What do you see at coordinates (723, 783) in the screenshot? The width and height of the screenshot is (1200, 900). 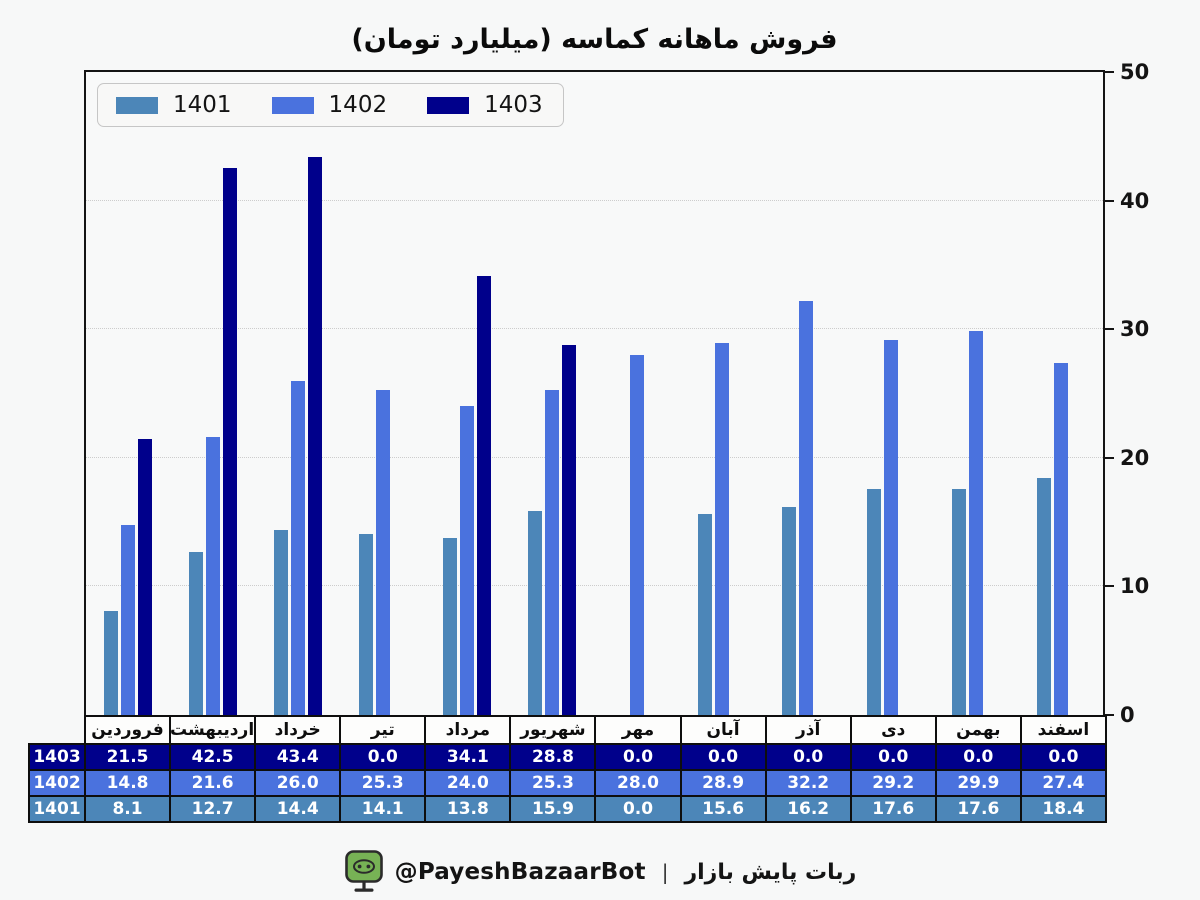 I see `table-value-cell: 28.9` at bounding box center [723, 783].